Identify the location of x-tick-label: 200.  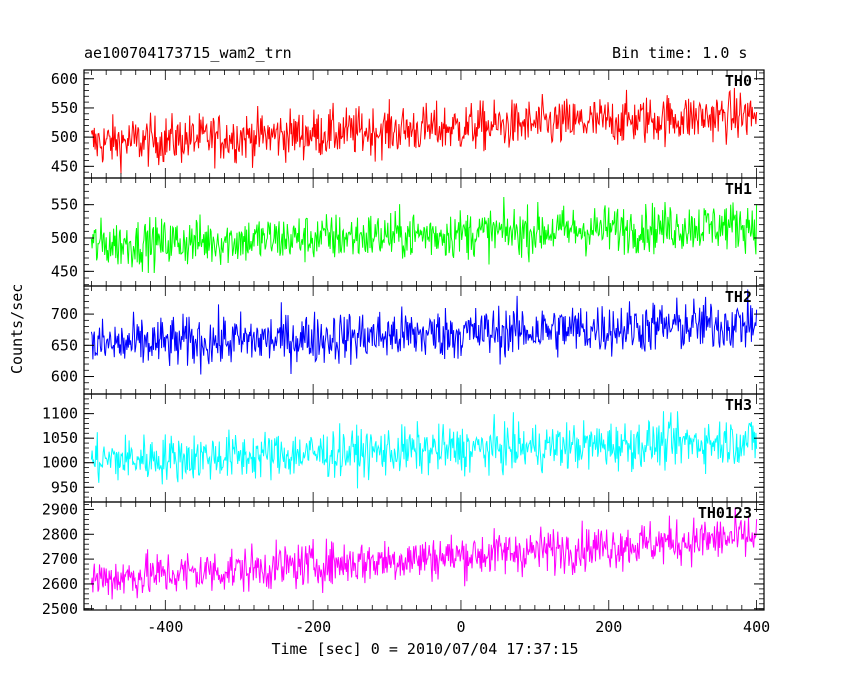
(608, 627).